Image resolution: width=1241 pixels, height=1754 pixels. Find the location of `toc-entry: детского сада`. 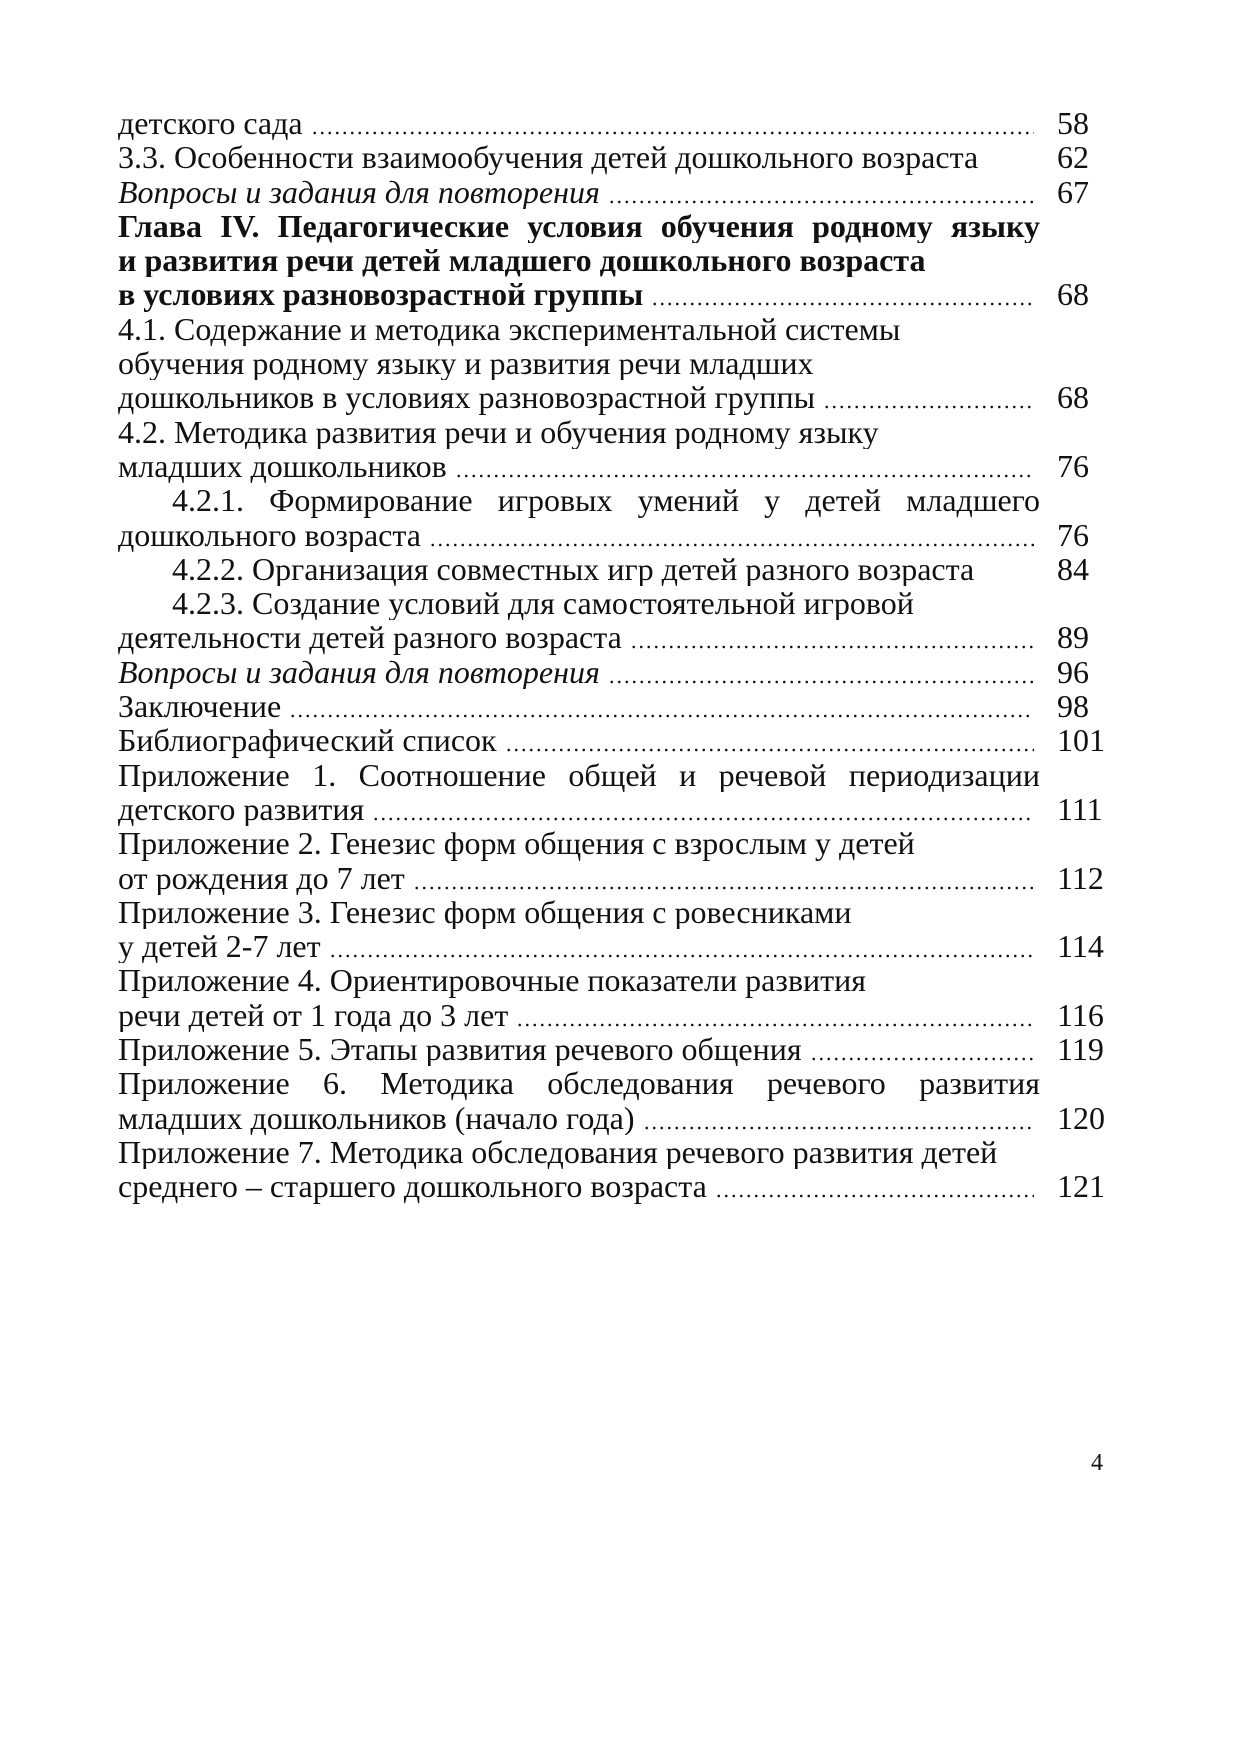

toc-entry: детского сада is located at coordinates (579, 123).